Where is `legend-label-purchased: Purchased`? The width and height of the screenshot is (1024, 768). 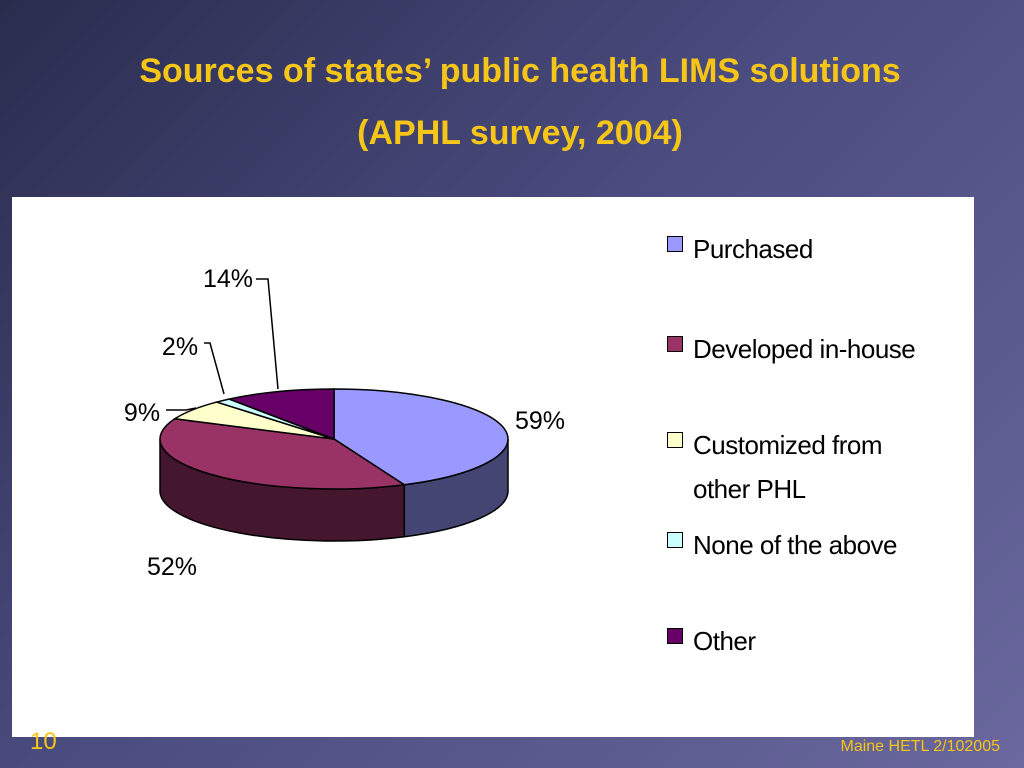
legend-label-purchased: Purchased is located at coordinates (753, 249).